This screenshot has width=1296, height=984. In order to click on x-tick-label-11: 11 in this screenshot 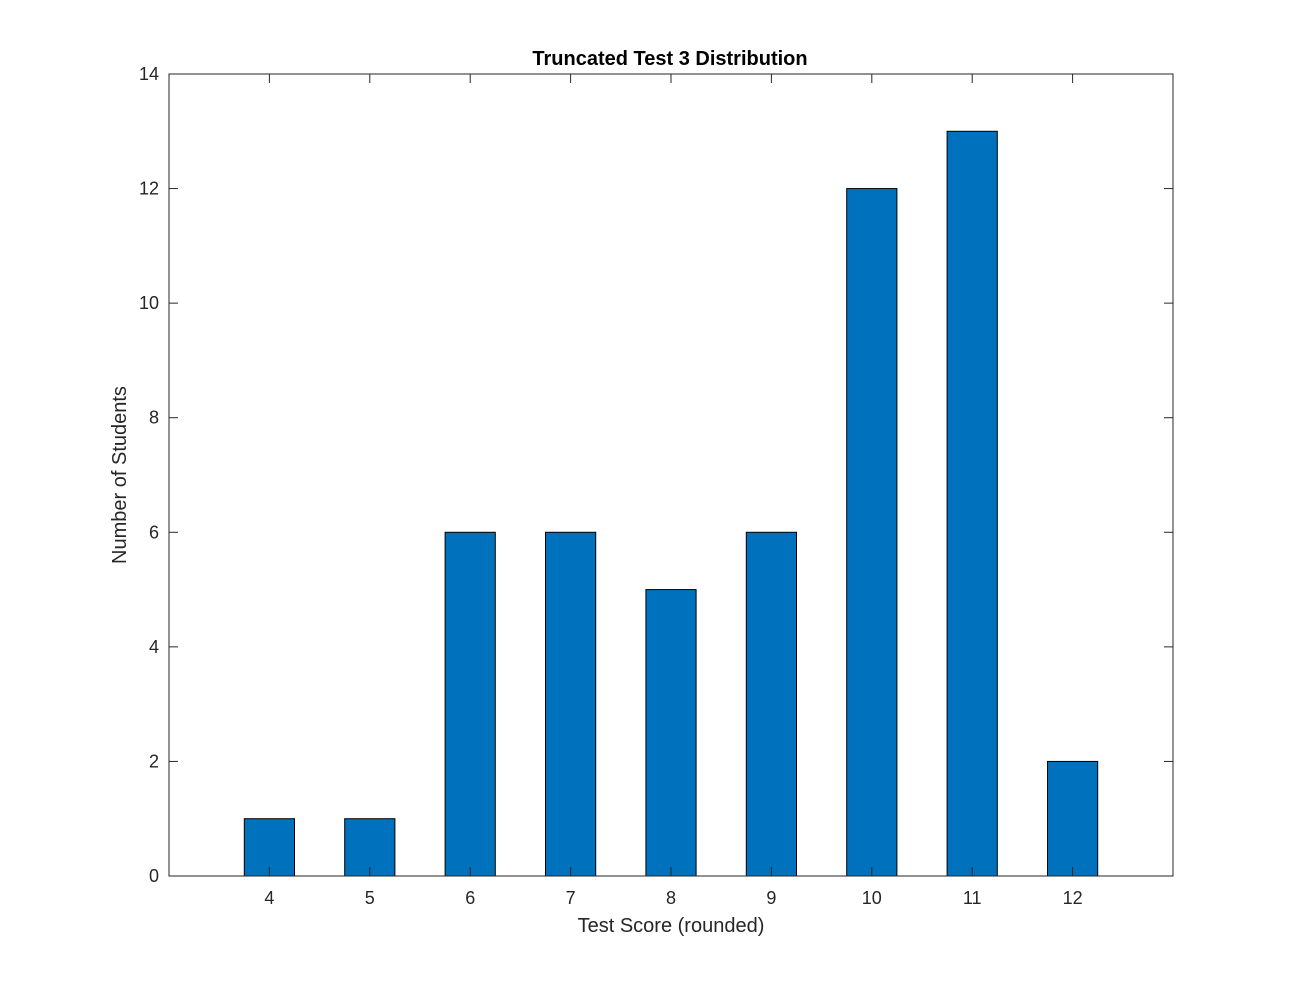, I will do `click(972, 898)`.